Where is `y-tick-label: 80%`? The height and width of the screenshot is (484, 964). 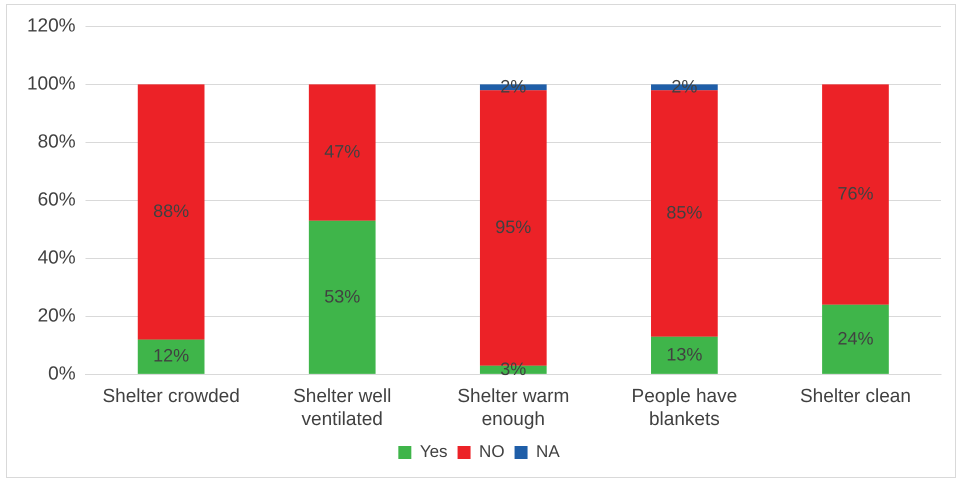
y-tick-label: 80% is located at coordinates (57, 142).